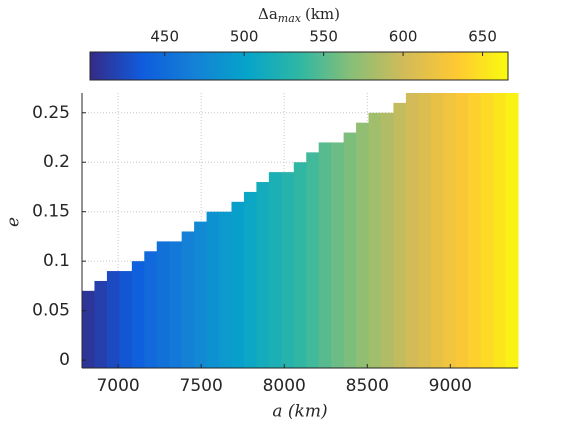 This screenshot has height=427, width=563. I want to click on y-tick-label: 0.2, so click(56, 162).